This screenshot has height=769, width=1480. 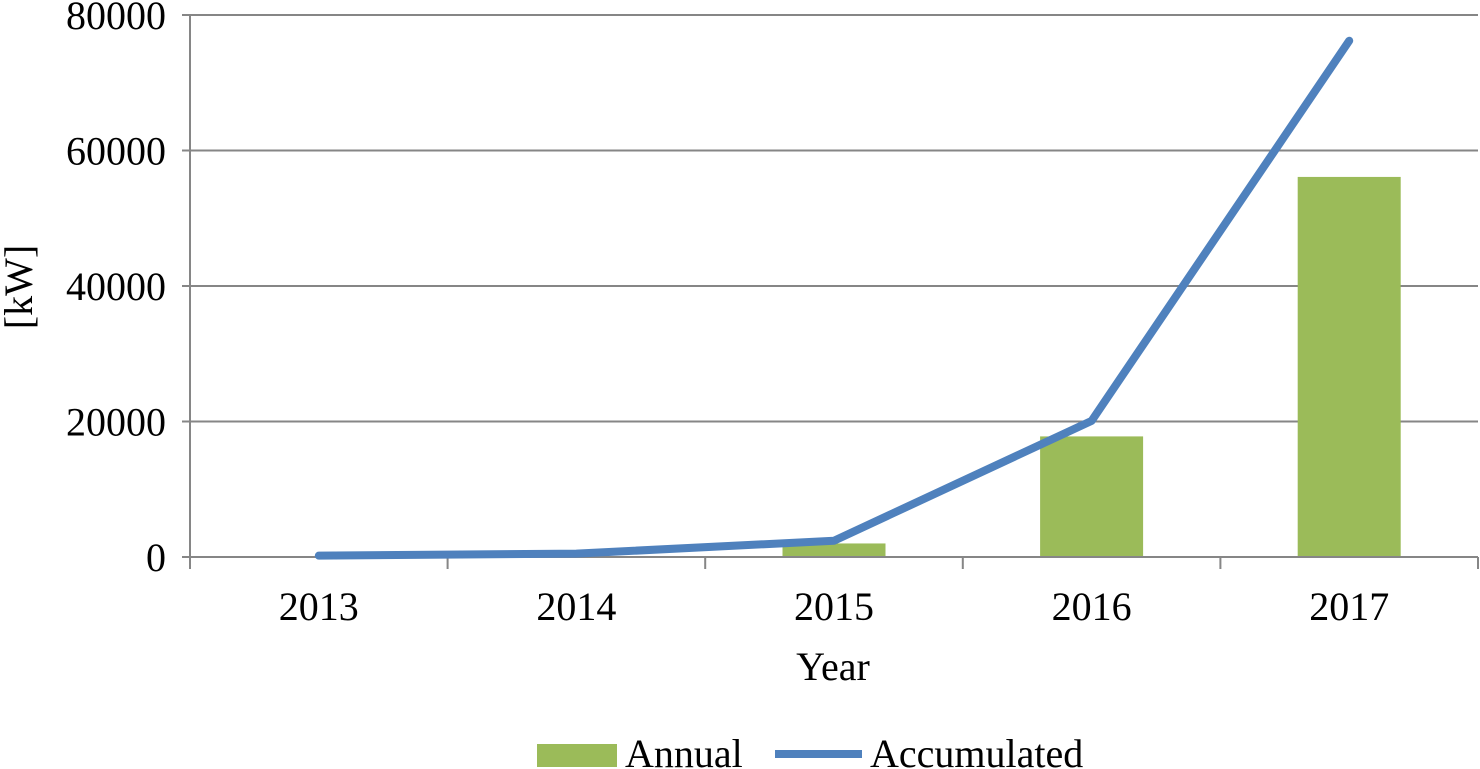 I want to click on y-tick-labels: 0 20000 40000 60000 80000, so click(x=116, y=290).